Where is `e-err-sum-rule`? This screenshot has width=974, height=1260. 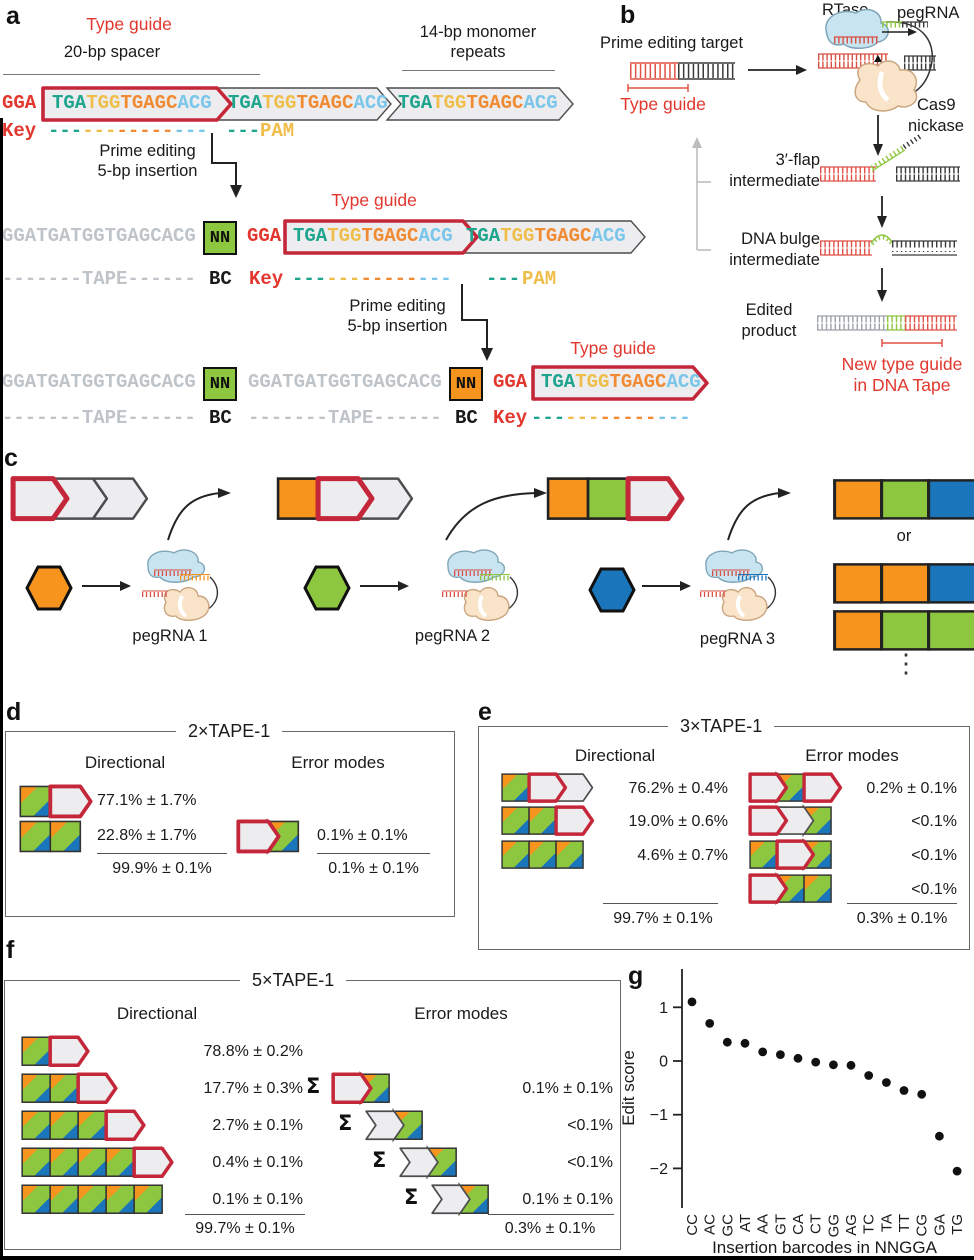
e-err-sum-rule is located at coordinates (902, 903).